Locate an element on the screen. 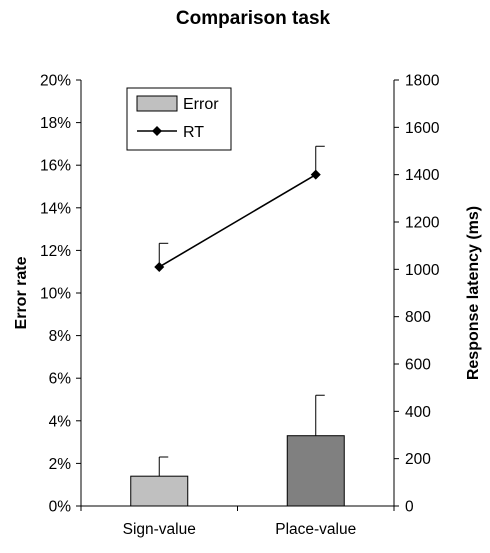 The image size is (490, 553). right-axis-title: Response latency (ms) is located at coordinates (473, 293).